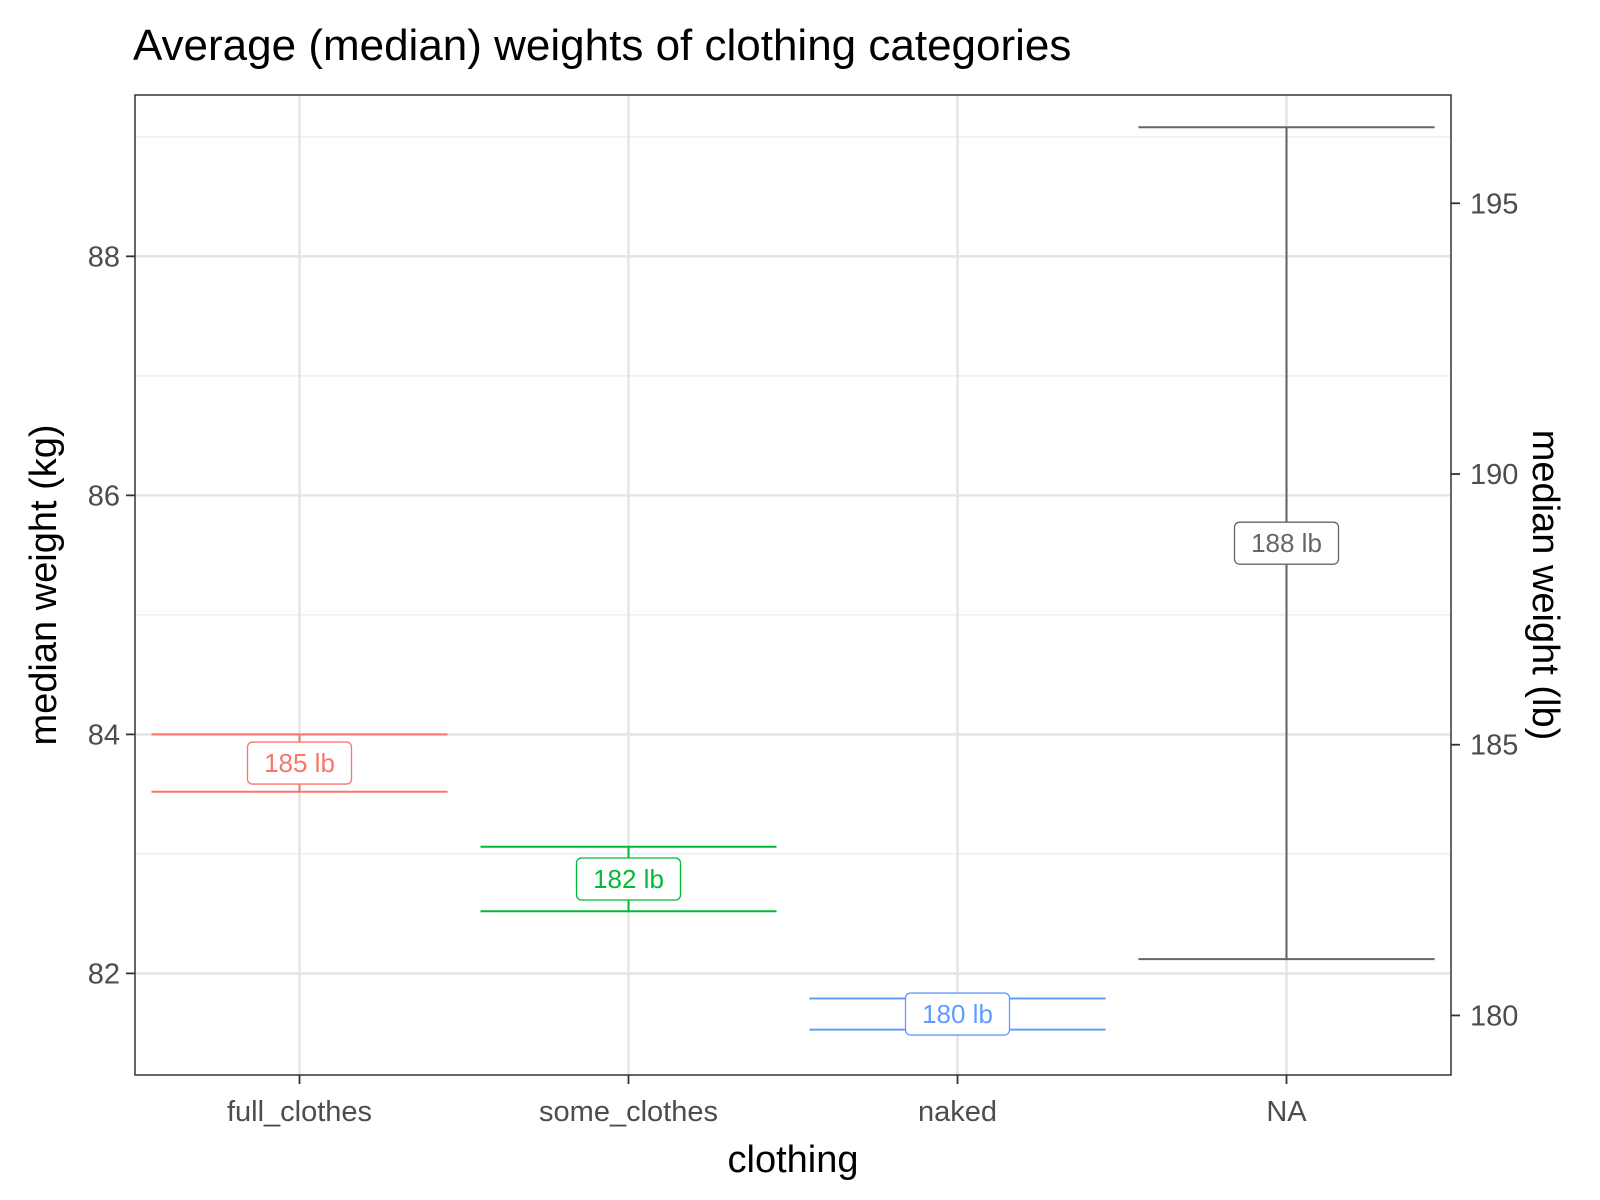 The image size is (1600, 1200). Describe the element at coordinates (44, 584) in the screenshot. I see `y-axis-title: median weight (kg)` at that location.